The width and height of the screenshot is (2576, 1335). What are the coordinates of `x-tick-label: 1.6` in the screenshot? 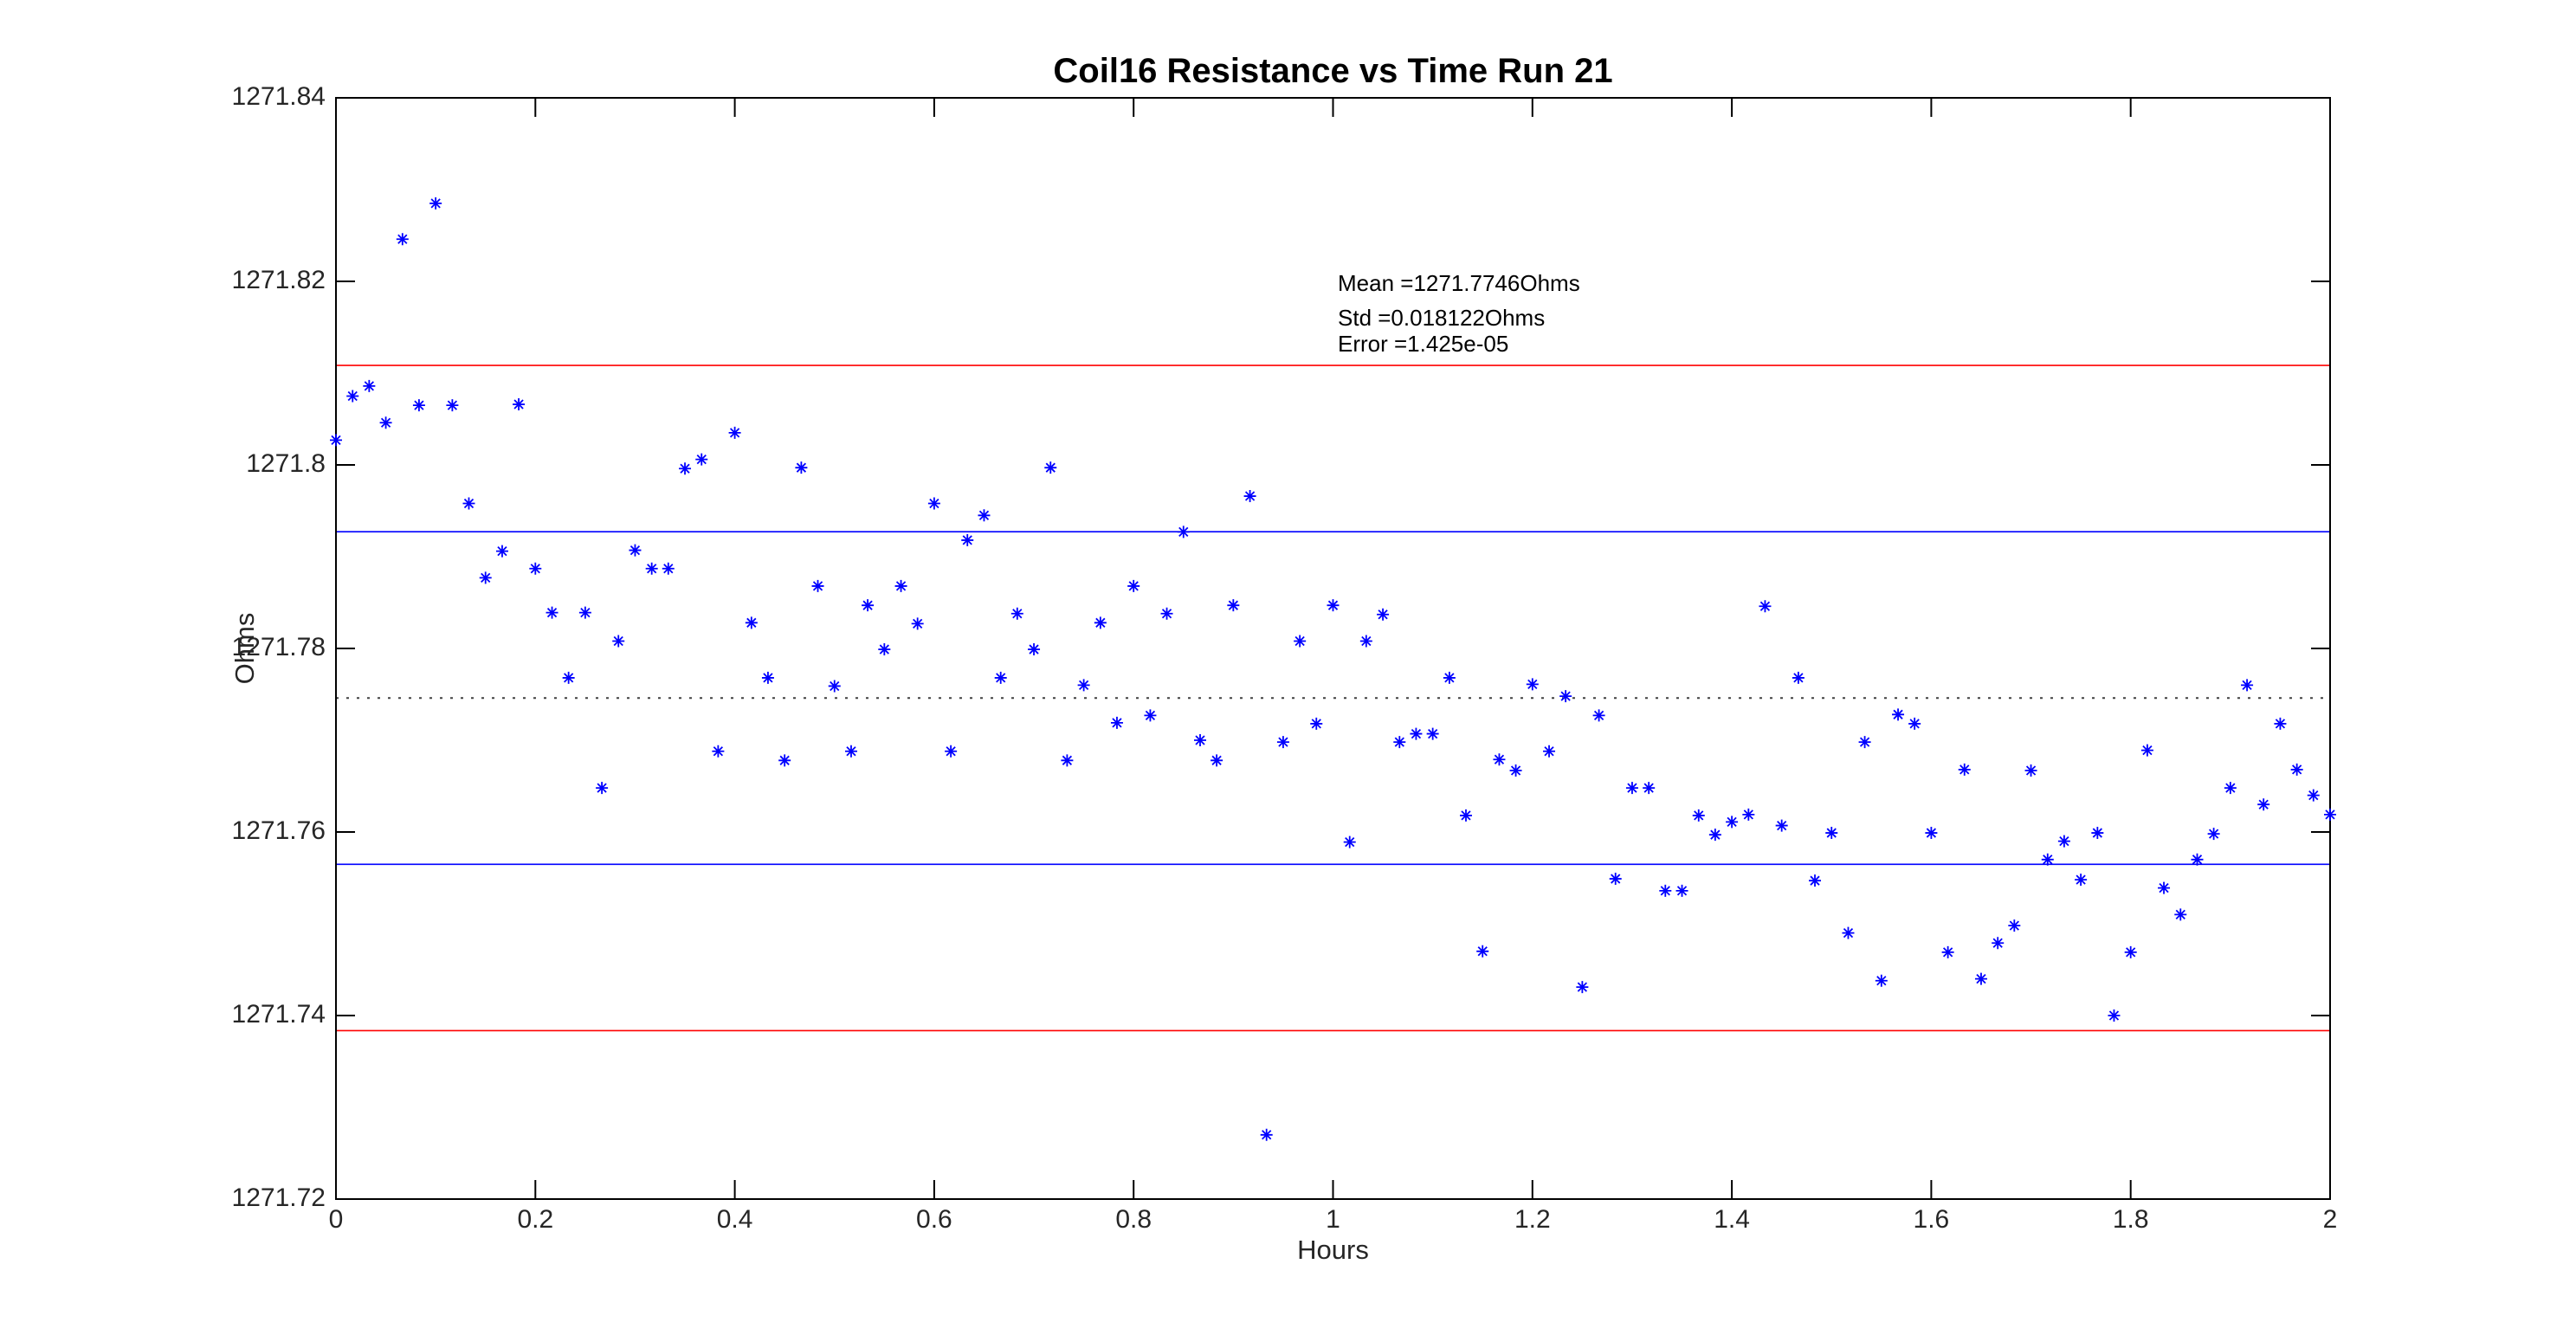 It's located at (1932, 1220).